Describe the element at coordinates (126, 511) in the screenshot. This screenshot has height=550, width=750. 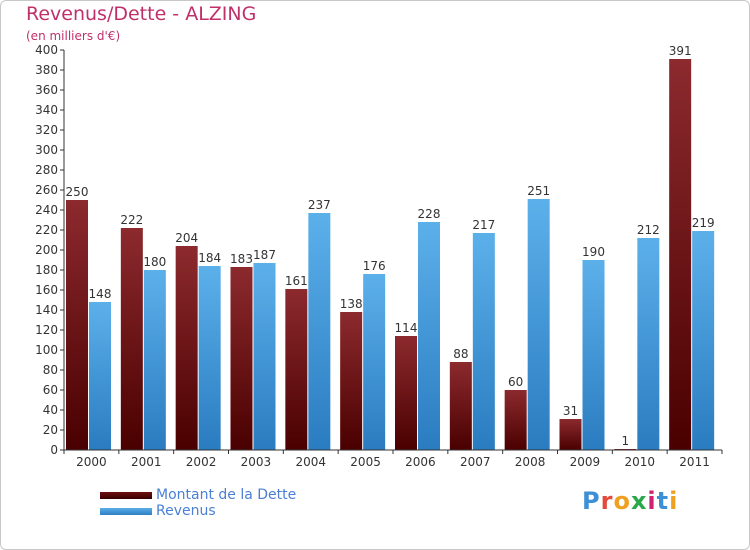
I see `legend-swatch-revenue` at that location.